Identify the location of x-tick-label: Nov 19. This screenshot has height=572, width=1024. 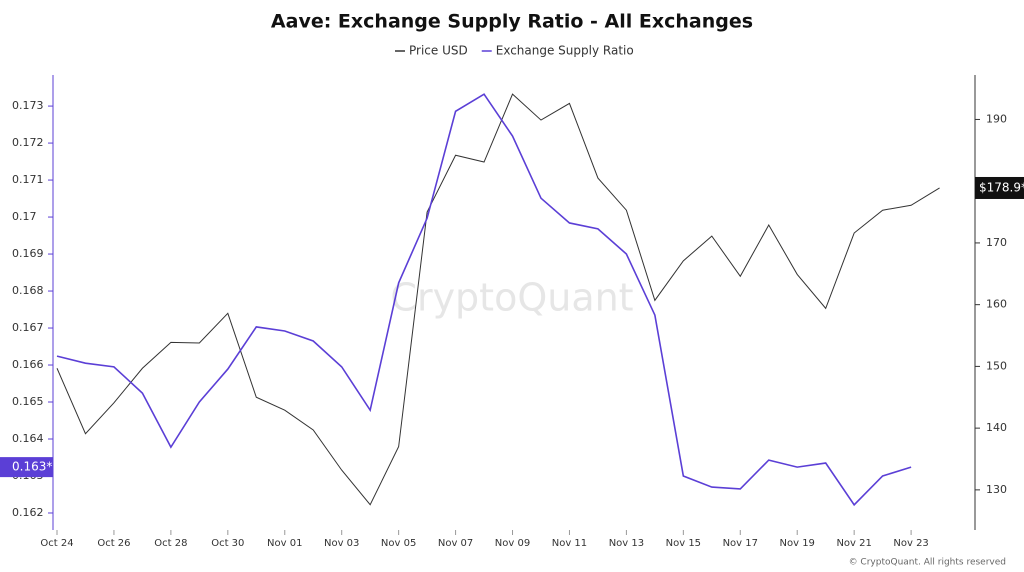
(797, 543).